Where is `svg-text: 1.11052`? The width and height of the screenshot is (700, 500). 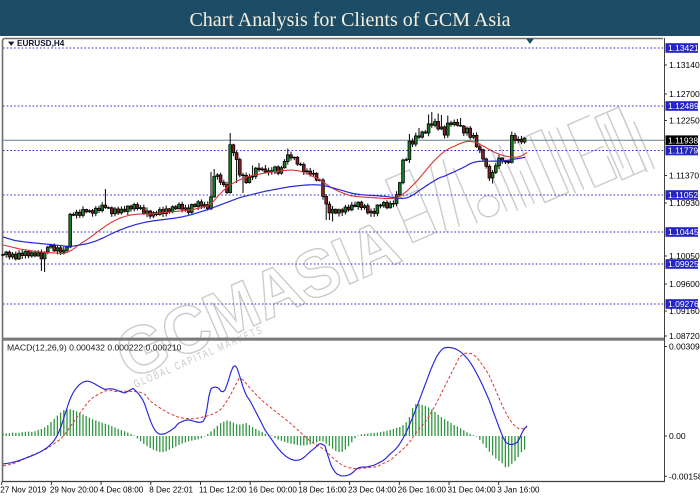
svg-text: 1.11052 is located at coordinates (683, 195).